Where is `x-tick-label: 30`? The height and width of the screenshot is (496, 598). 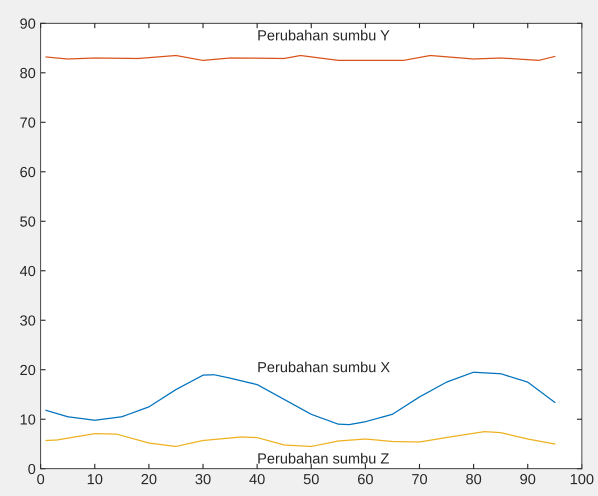 x-tick-label: 30 is located at coordinates (203, 479).